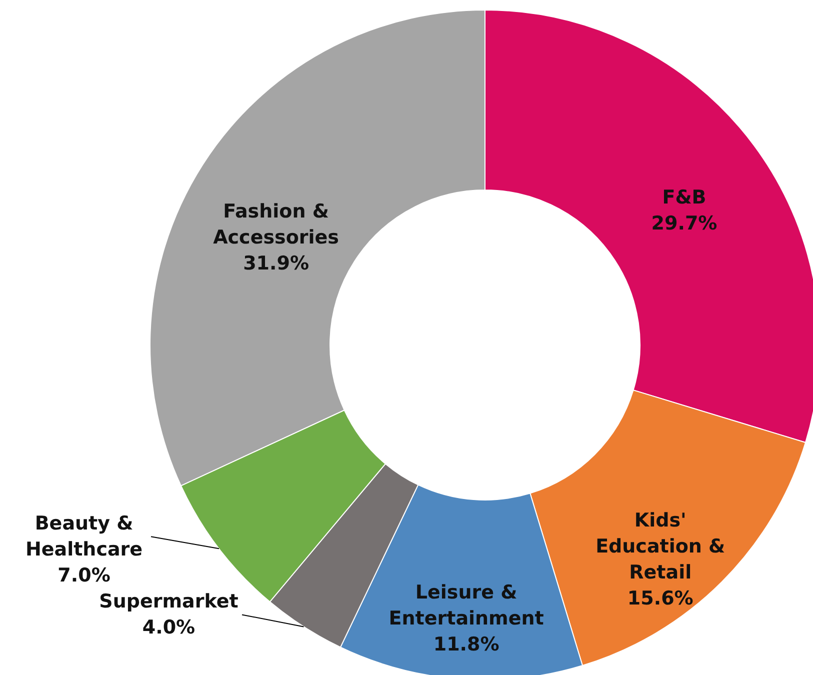 This screenshot has height=675, width=813. I want to click on data-label: 31.9%, so click(276, 263).